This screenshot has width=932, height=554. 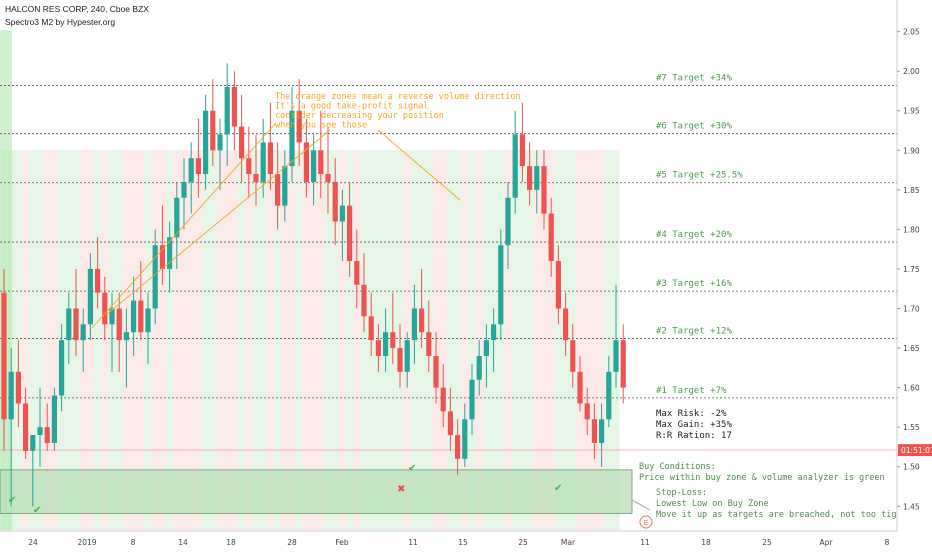 I want to click on buy-zone-layer, so click(x=316, y=491).